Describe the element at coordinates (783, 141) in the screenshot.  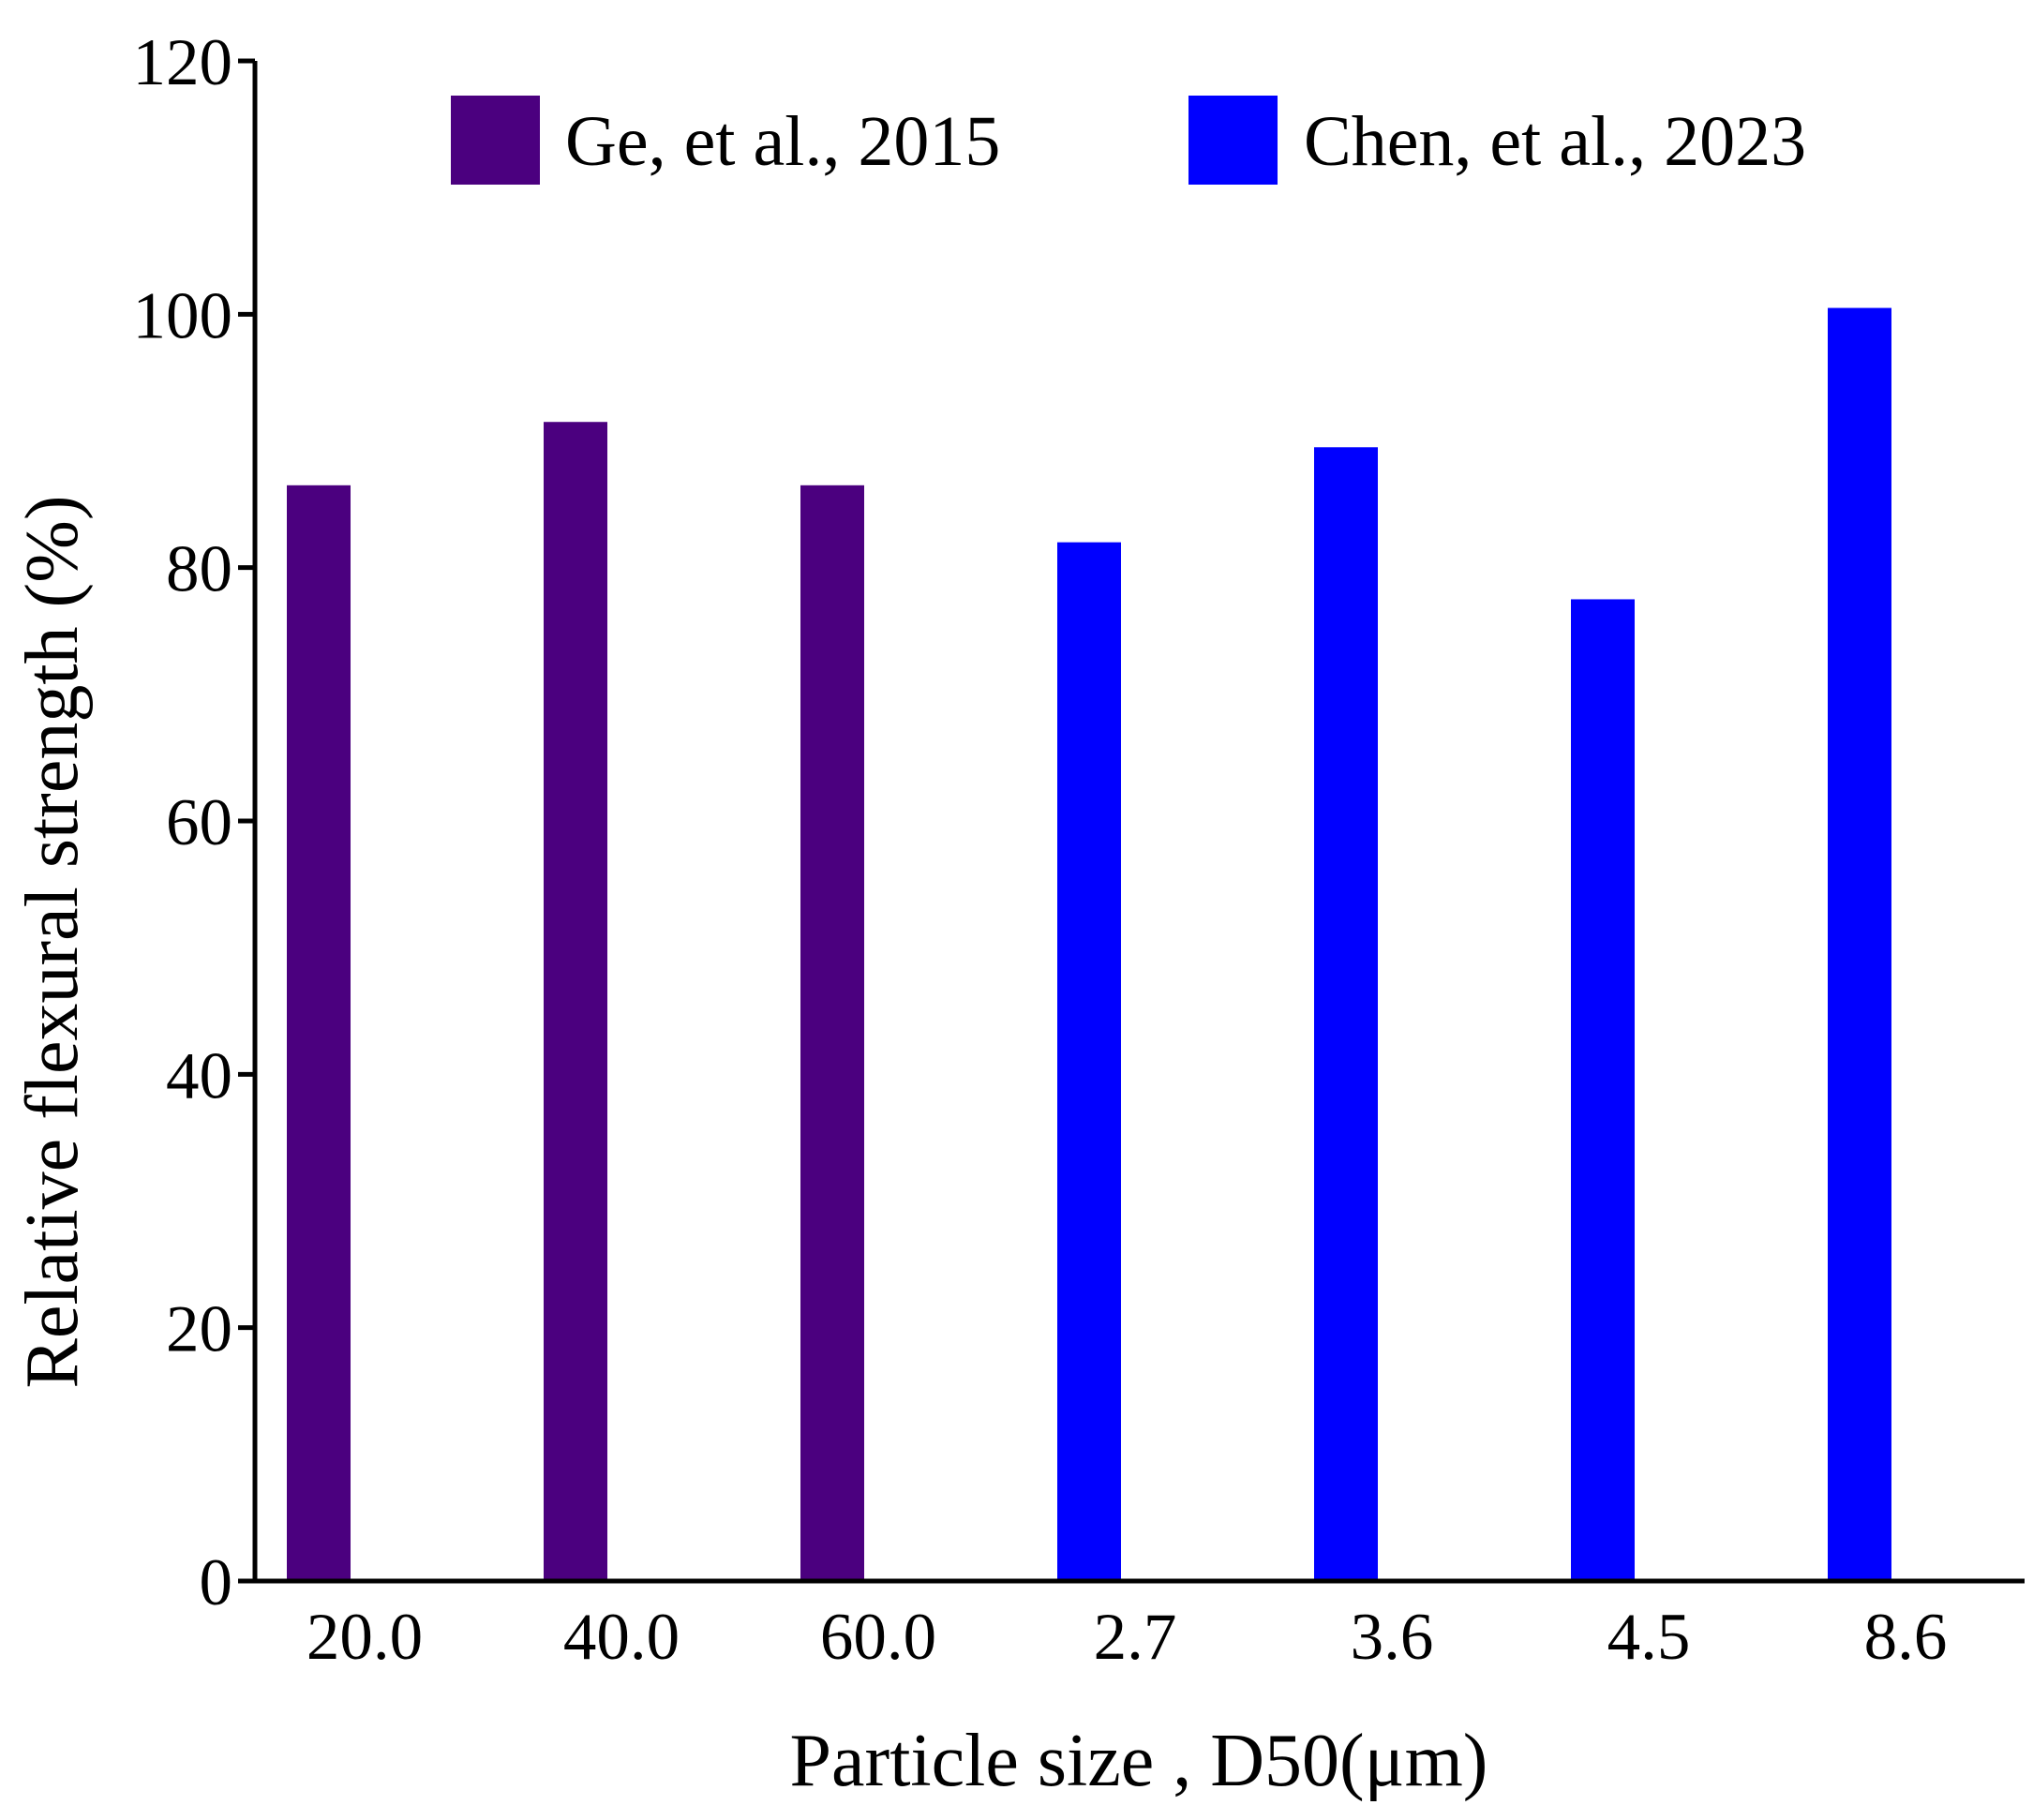
I see `legend-label-ge-2015: Ge, et al., 2015` at that location.